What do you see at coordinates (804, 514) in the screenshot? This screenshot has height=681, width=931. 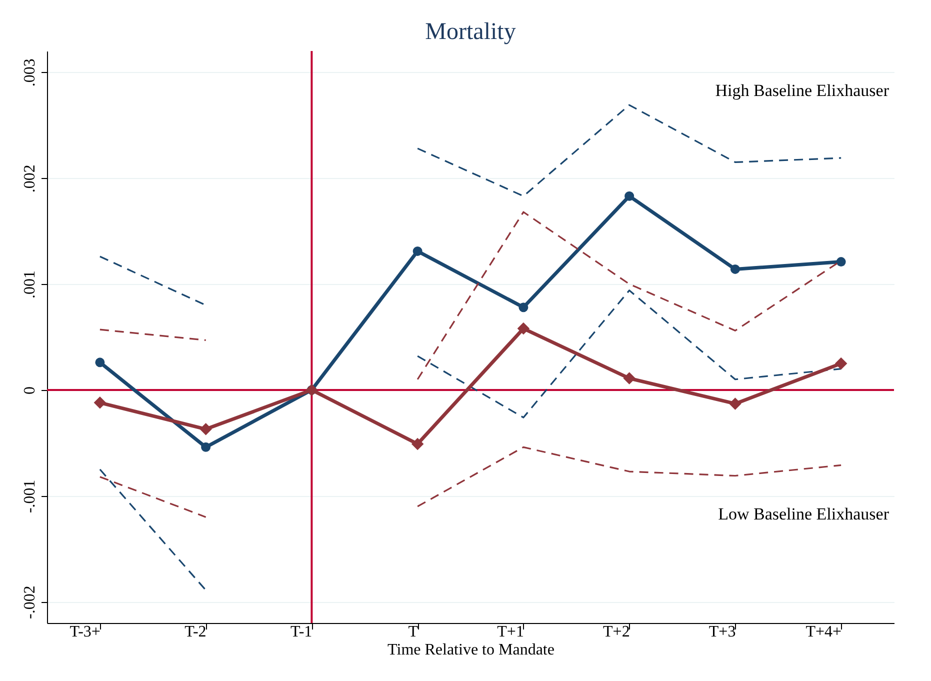 I see `annotation: Low Baseline Elixhauser` at bounding box center [804, 514].